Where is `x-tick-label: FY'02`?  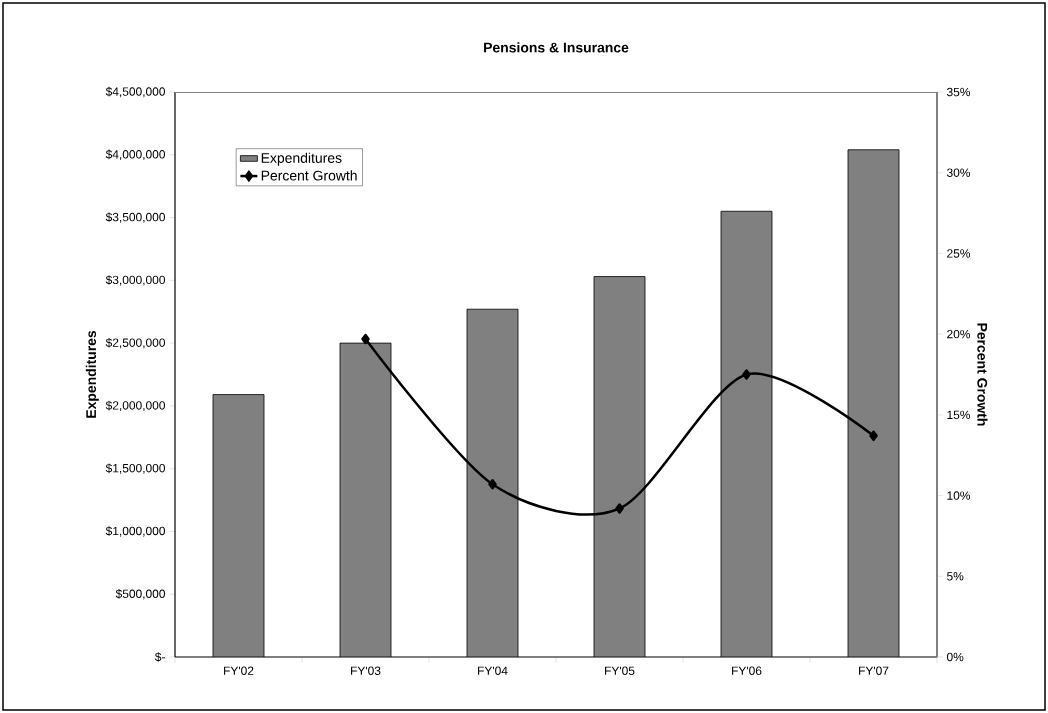
x-tick-label: FY'02 is located at coordinates (239, 670).